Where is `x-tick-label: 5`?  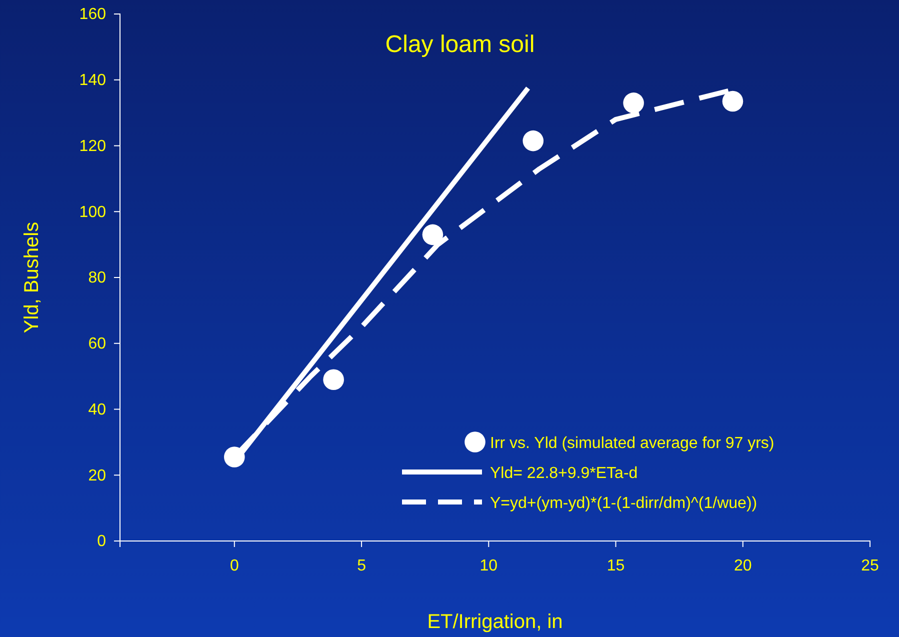 x-tick-label: 5 is located at coordinates (361, 565).